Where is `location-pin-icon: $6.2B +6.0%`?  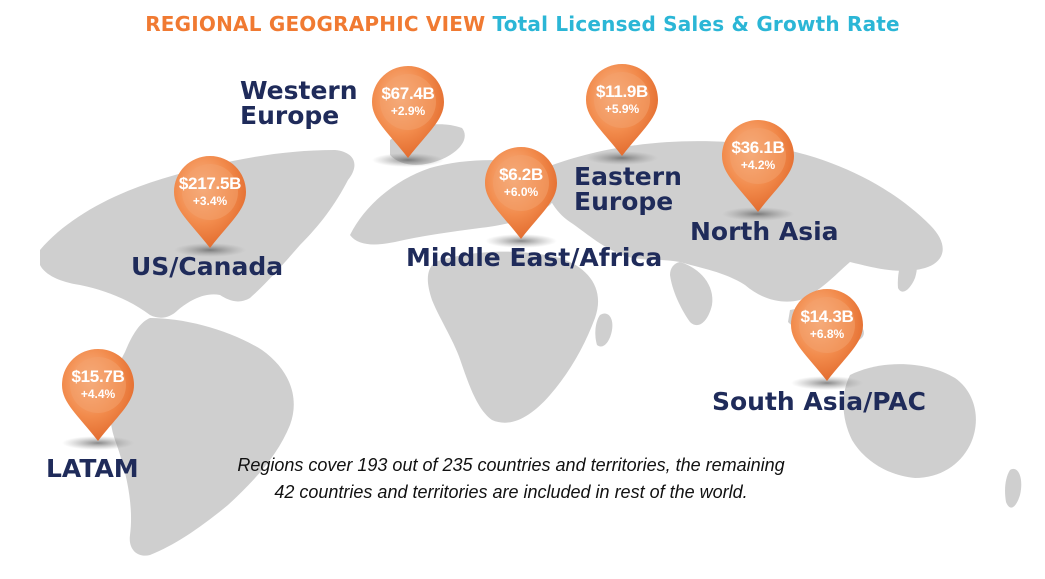
location-pin-icon: $6.2B +6.0% is located at coordinates (521, 199).